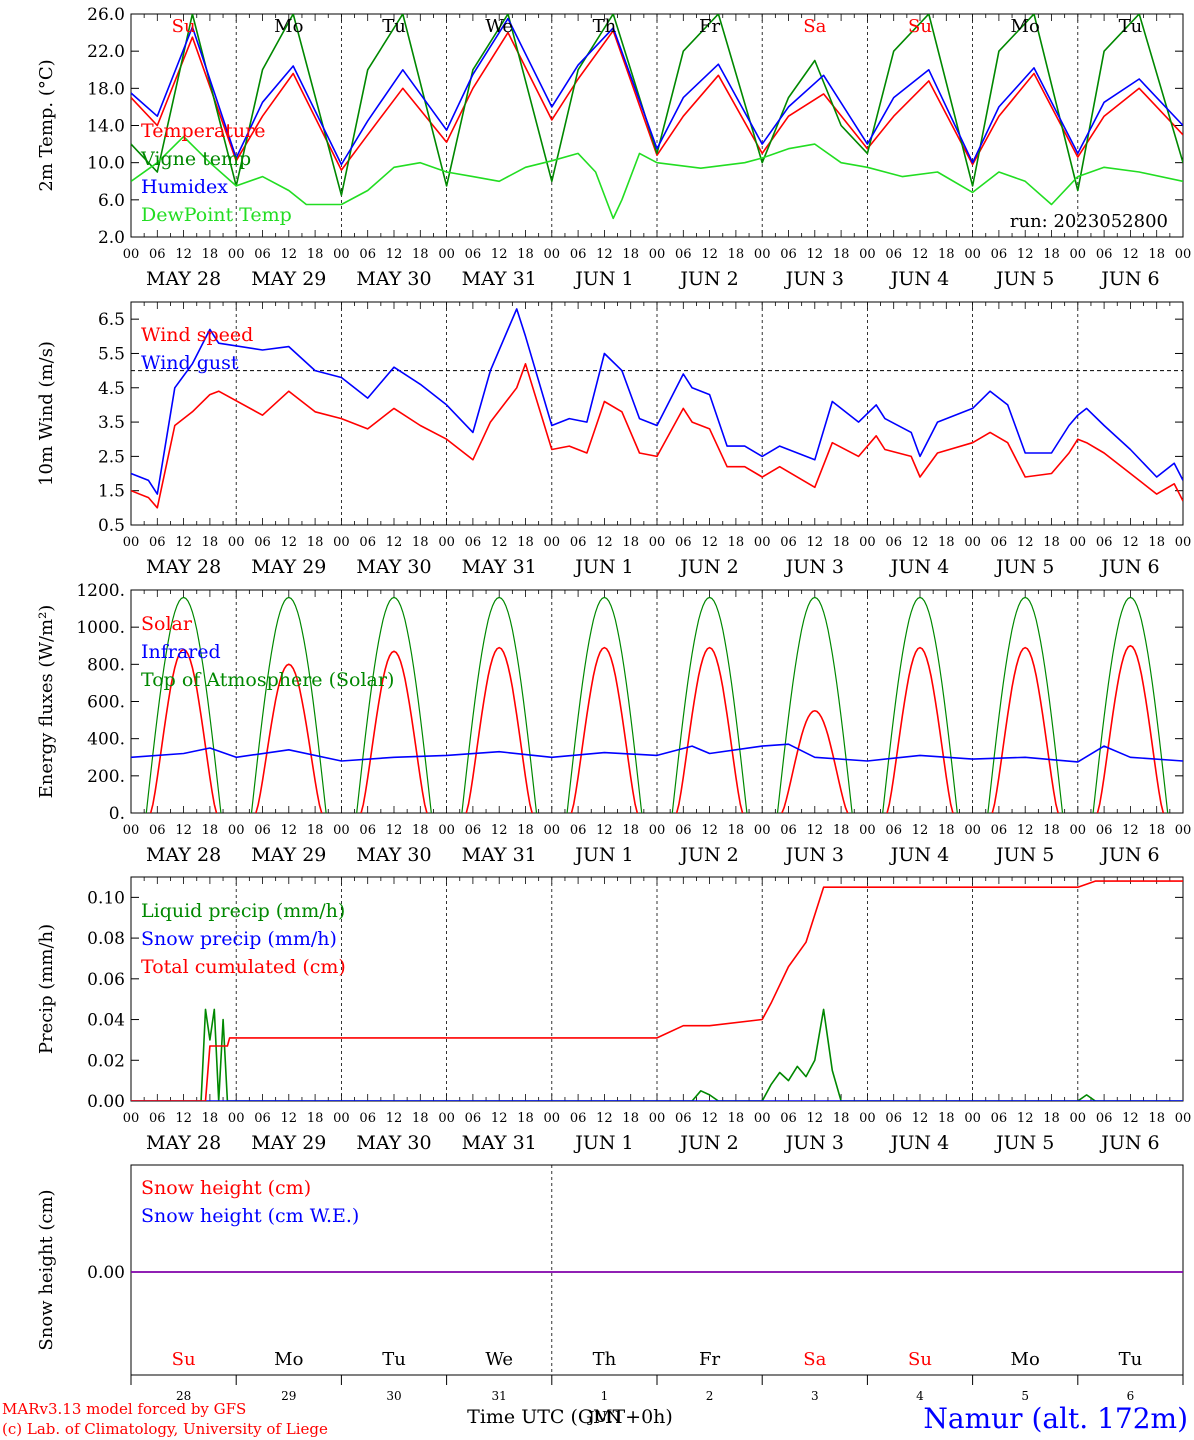 The width and height of the screenshot is (1194, 1440). What do you see at coordinates (226, 1188) in the screenshot?
I see `legend-entry: Snow height (cm)` at bounding box center [226, 1188].